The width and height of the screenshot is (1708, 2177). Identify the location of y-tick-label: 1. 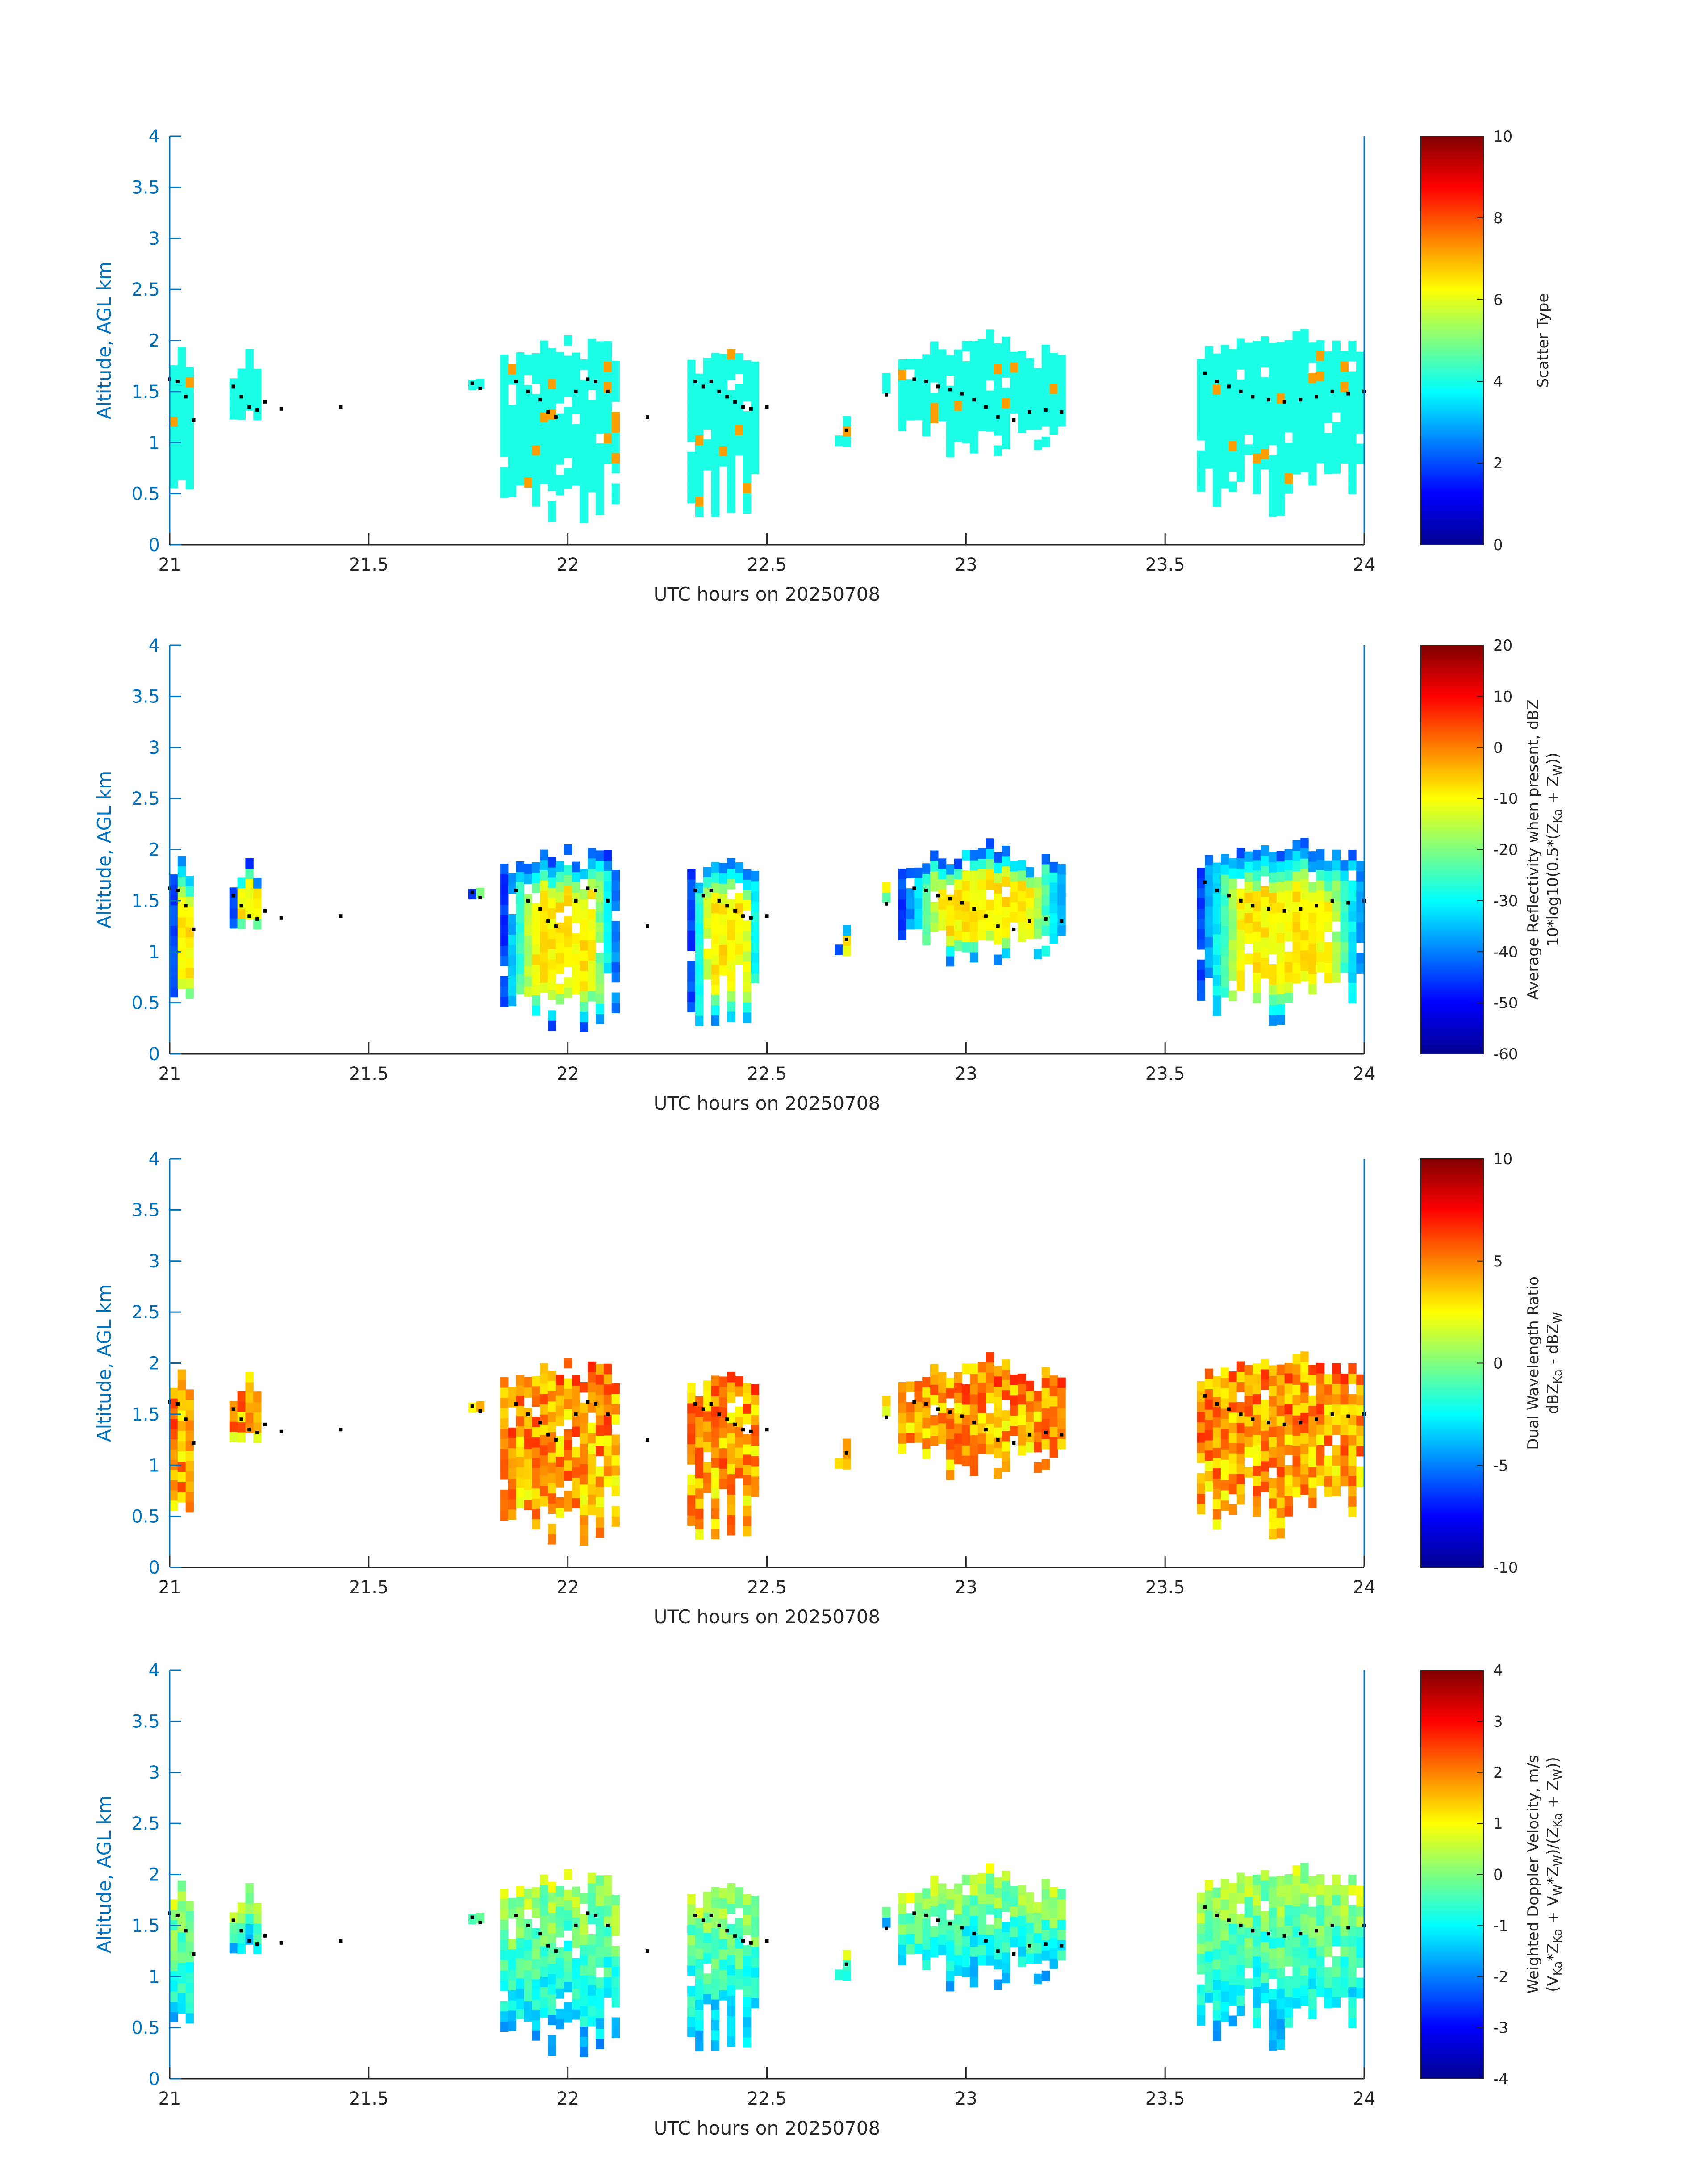
(154, 443).